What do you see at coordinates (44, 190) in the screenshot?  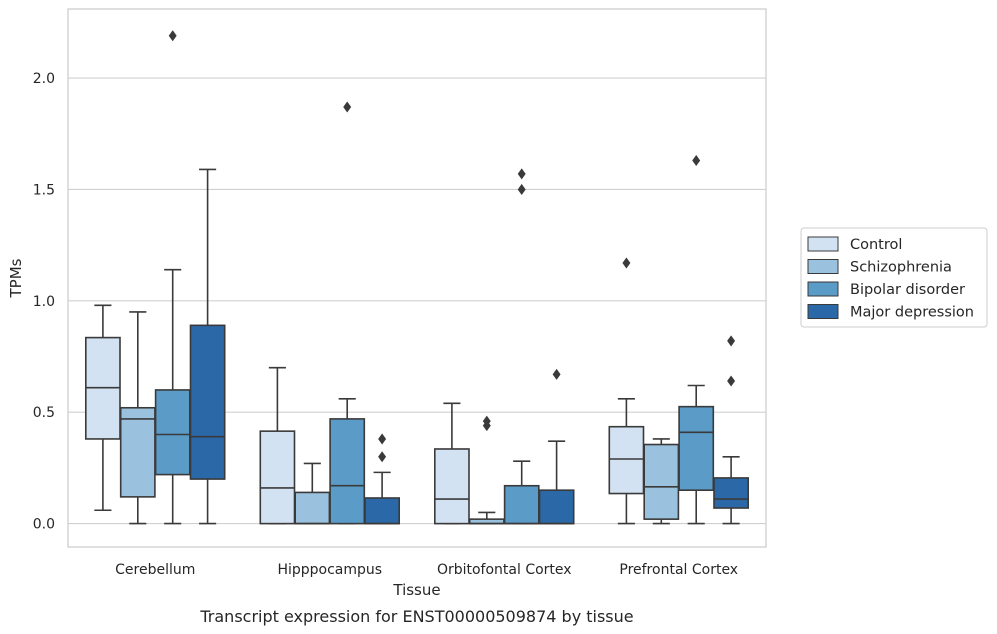 I see `y-tick-label: 1.5` at bounding box center [44, 190].